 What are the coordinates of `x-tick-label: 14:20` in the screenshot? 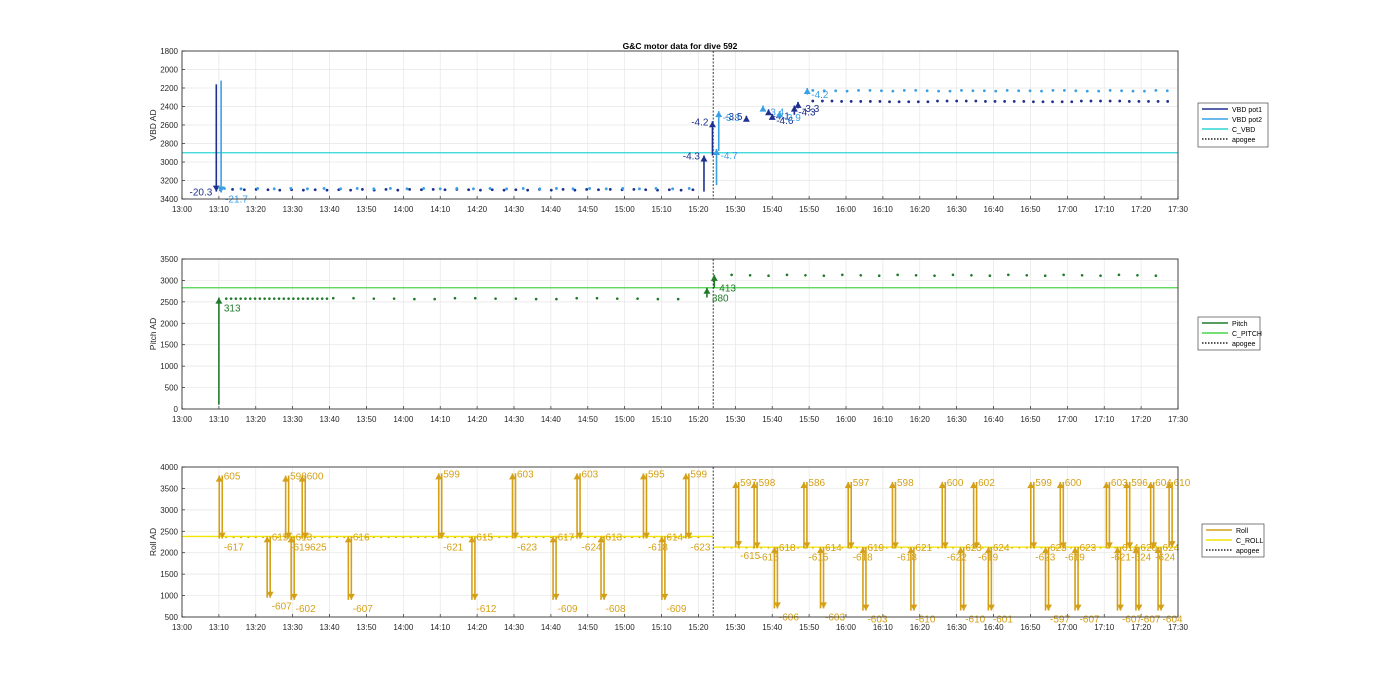 It's located at (477, 209).